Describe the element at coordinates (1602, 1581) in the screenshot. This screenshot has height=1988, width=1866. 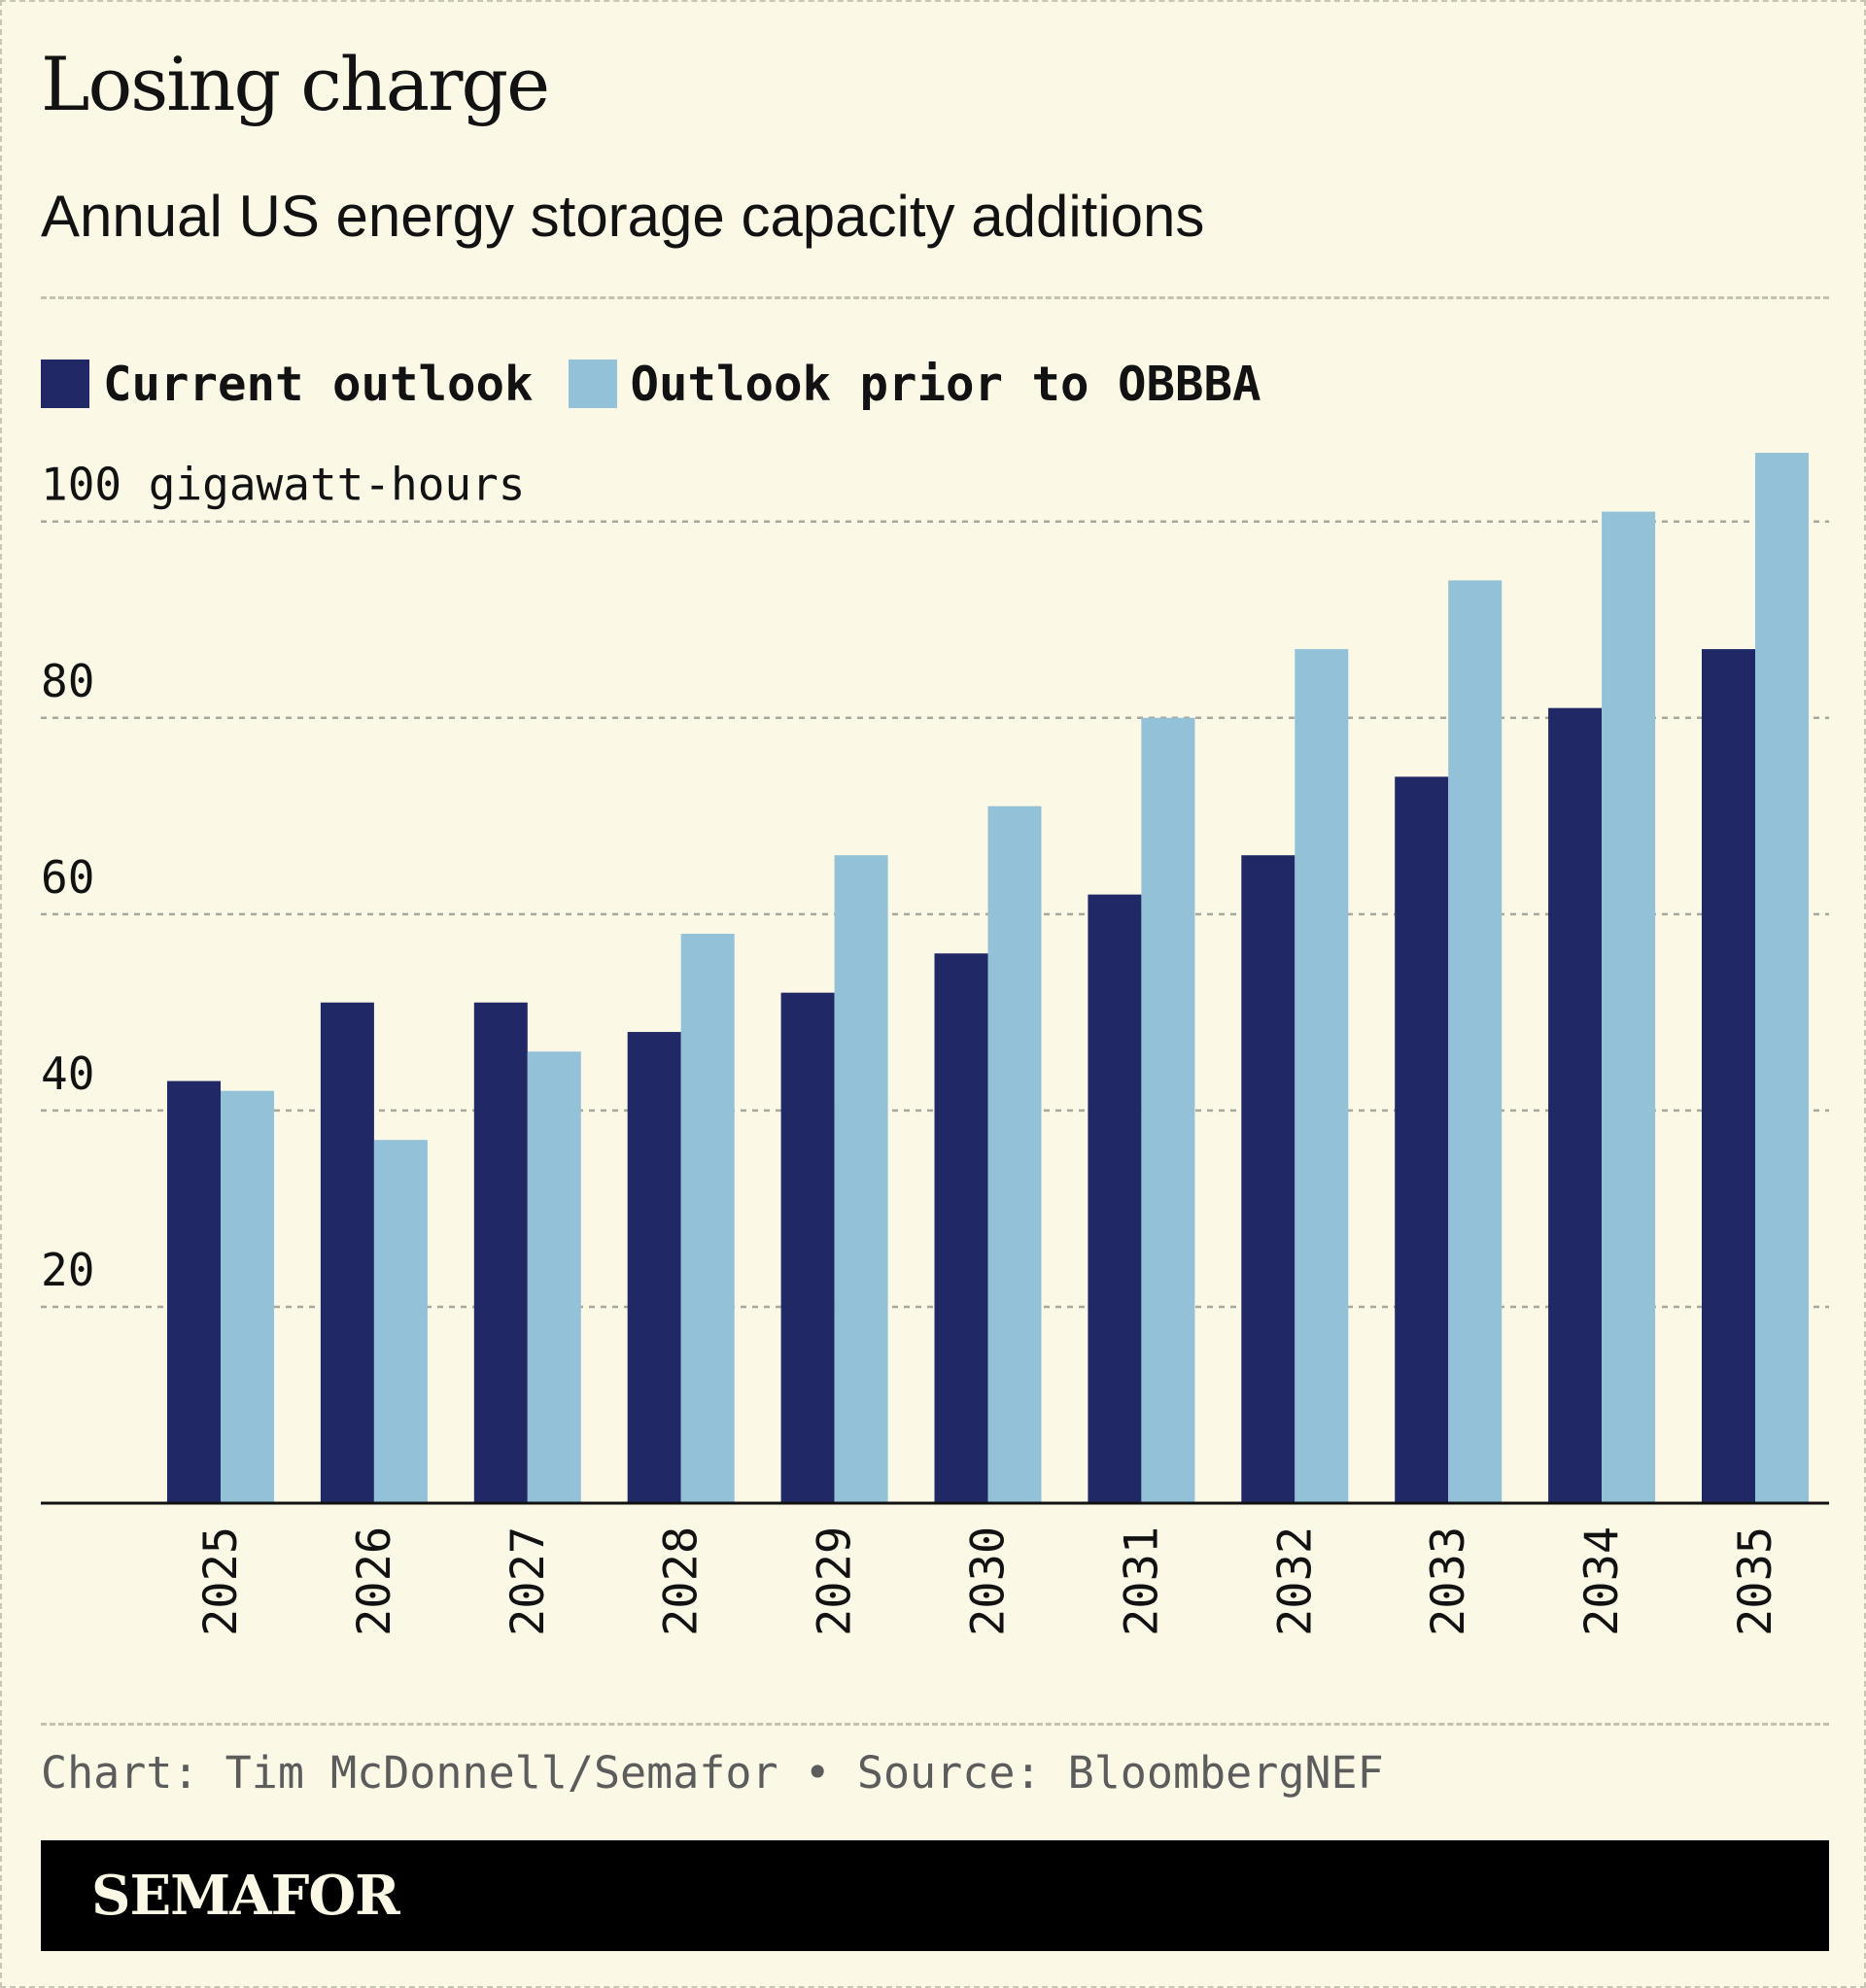
I see `x-tick-label-2034: 2034` at that location.